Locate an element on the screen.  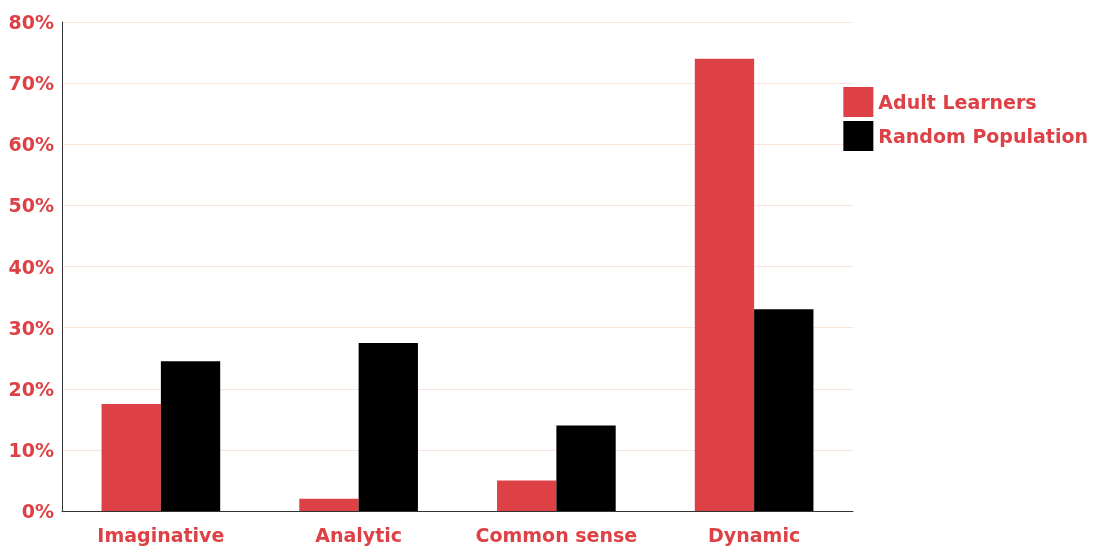
x-tick-label: Dynamic is located at coordinates (754, 534).